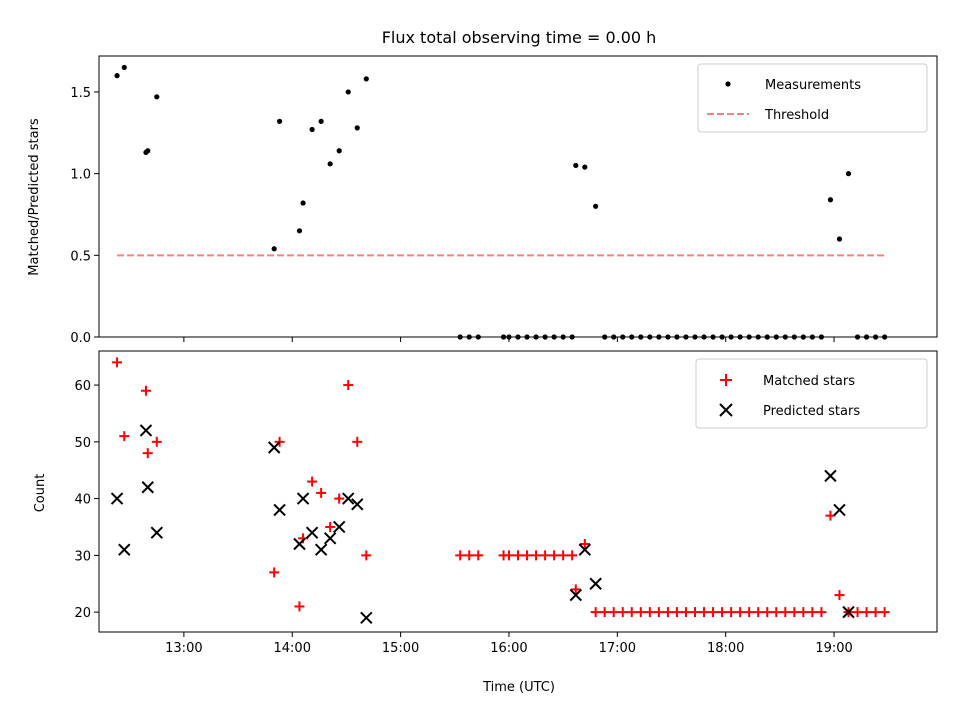  I want to click on legend-predicted-marker, so click(726, 410).